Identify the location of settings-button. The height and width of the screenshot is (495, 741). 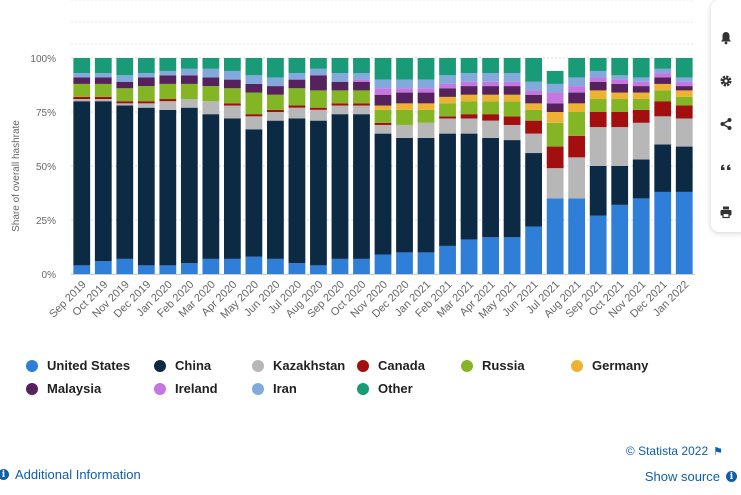
(726, 81).